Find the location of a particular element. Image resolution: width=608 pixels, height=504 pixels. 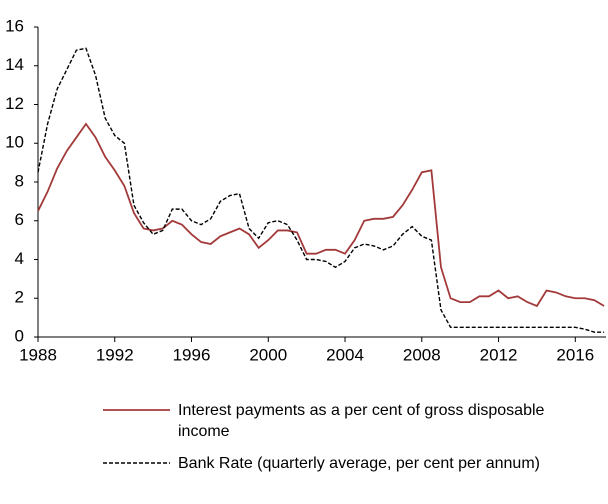

y-tick-label: 4 is located at coordinates (19, 258).